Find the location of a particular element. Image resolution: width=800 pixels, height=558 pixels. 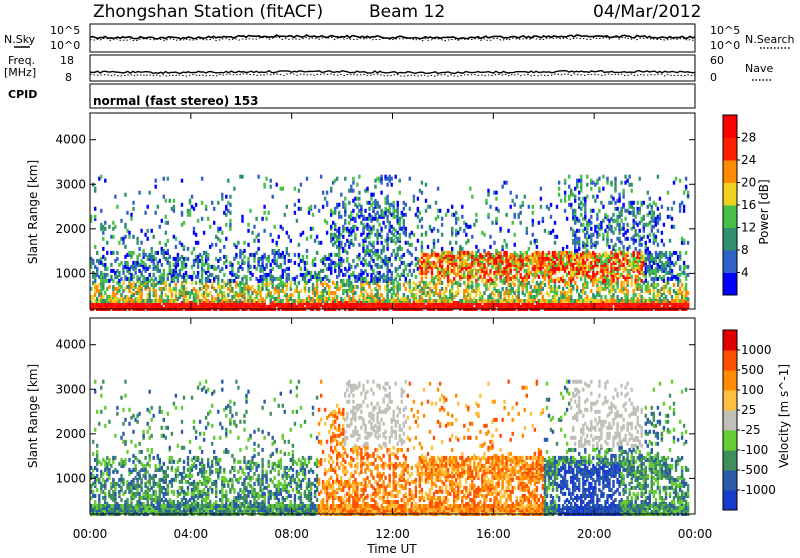

nave-tick-top: 60 is located at coordinates (717, 60).